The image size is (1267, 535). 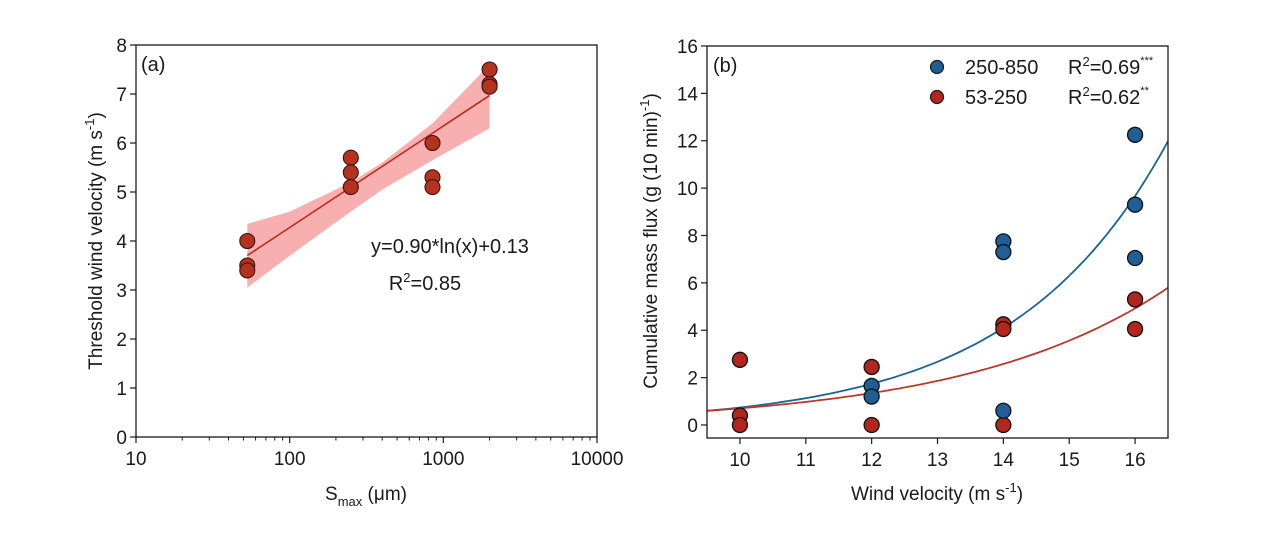 What do you see at coordinates (1011, 487) in the screenshot?
I see `x-title-superscript: -1` at bounding box center [1011, 487].